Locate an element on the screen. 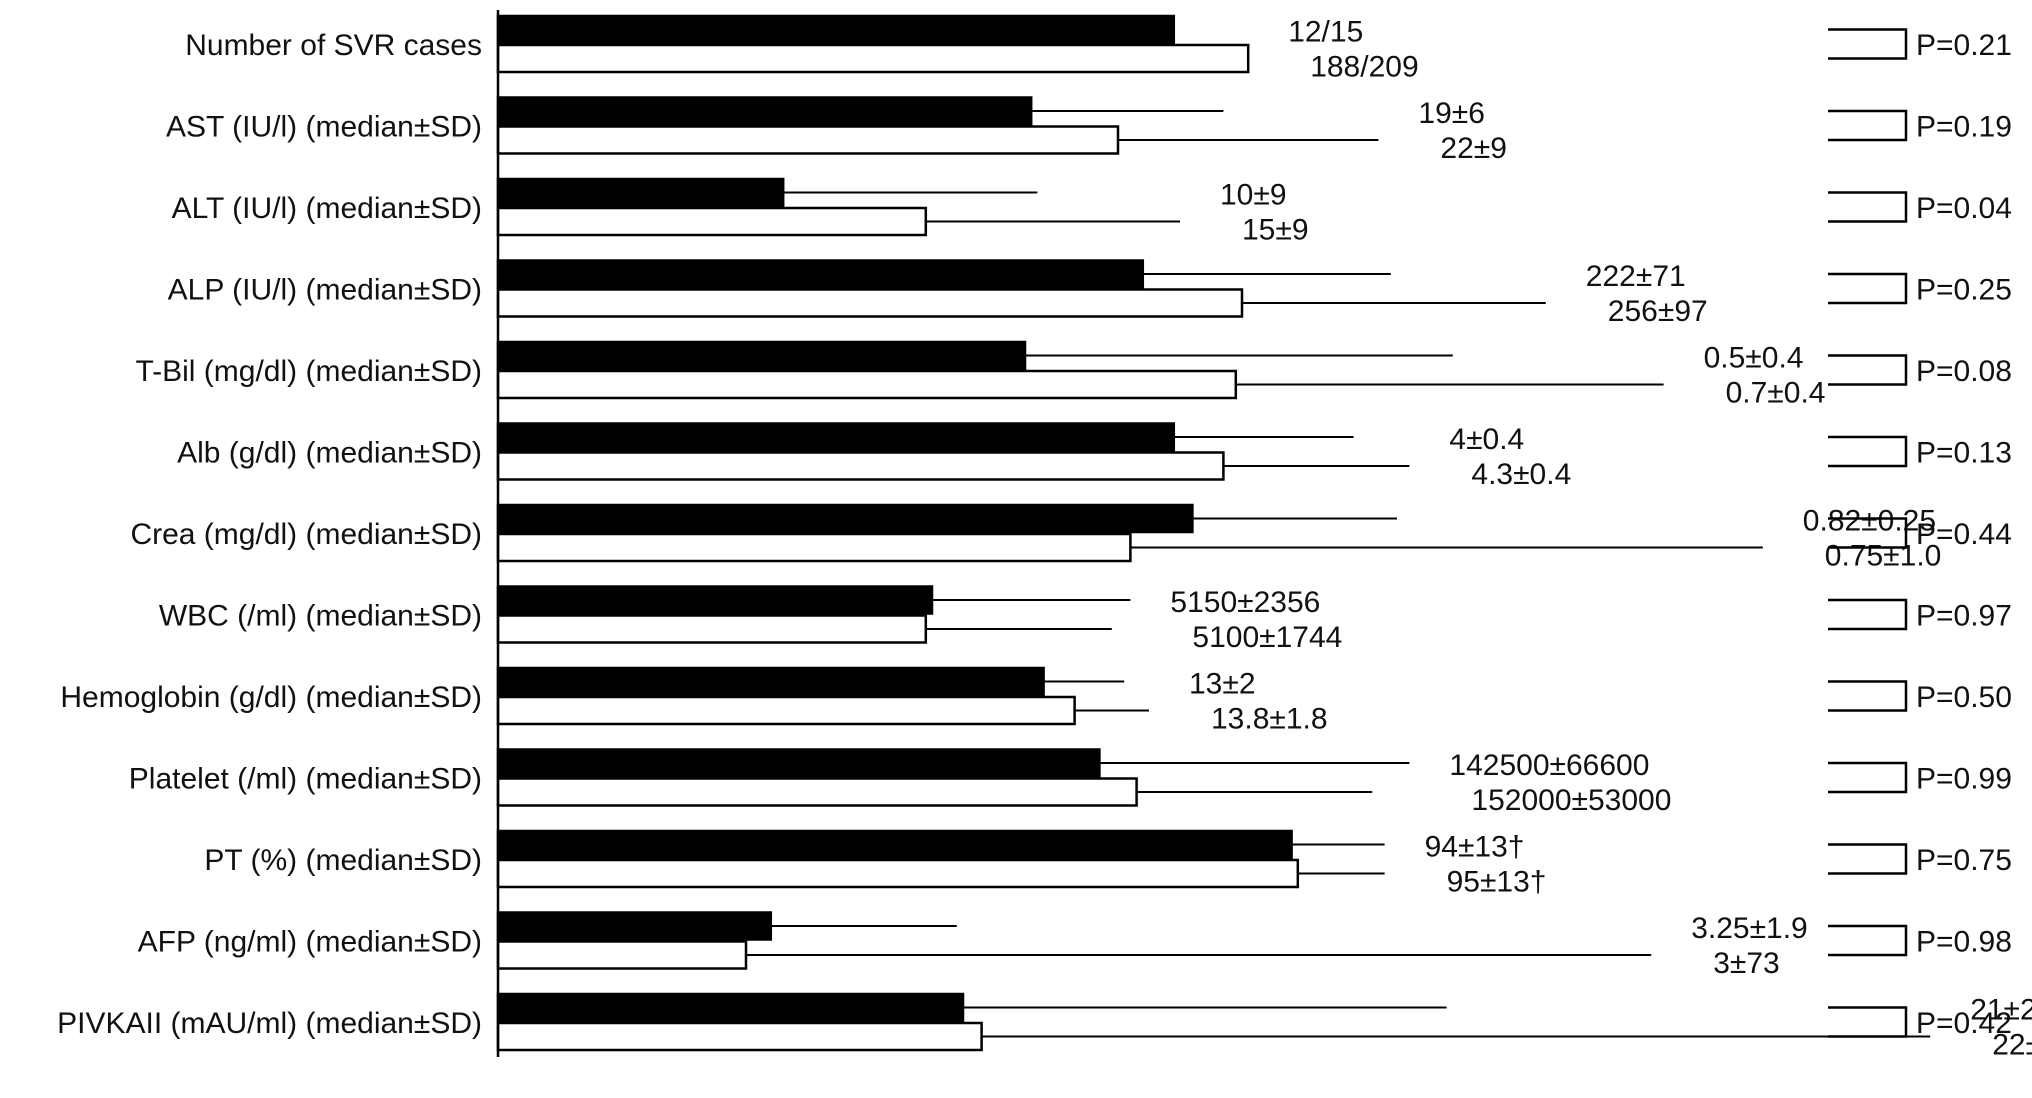 The height and width of the screenshot is (1098, 2032). value-label: 142500±66600 is located at coordinates (1549, 765).